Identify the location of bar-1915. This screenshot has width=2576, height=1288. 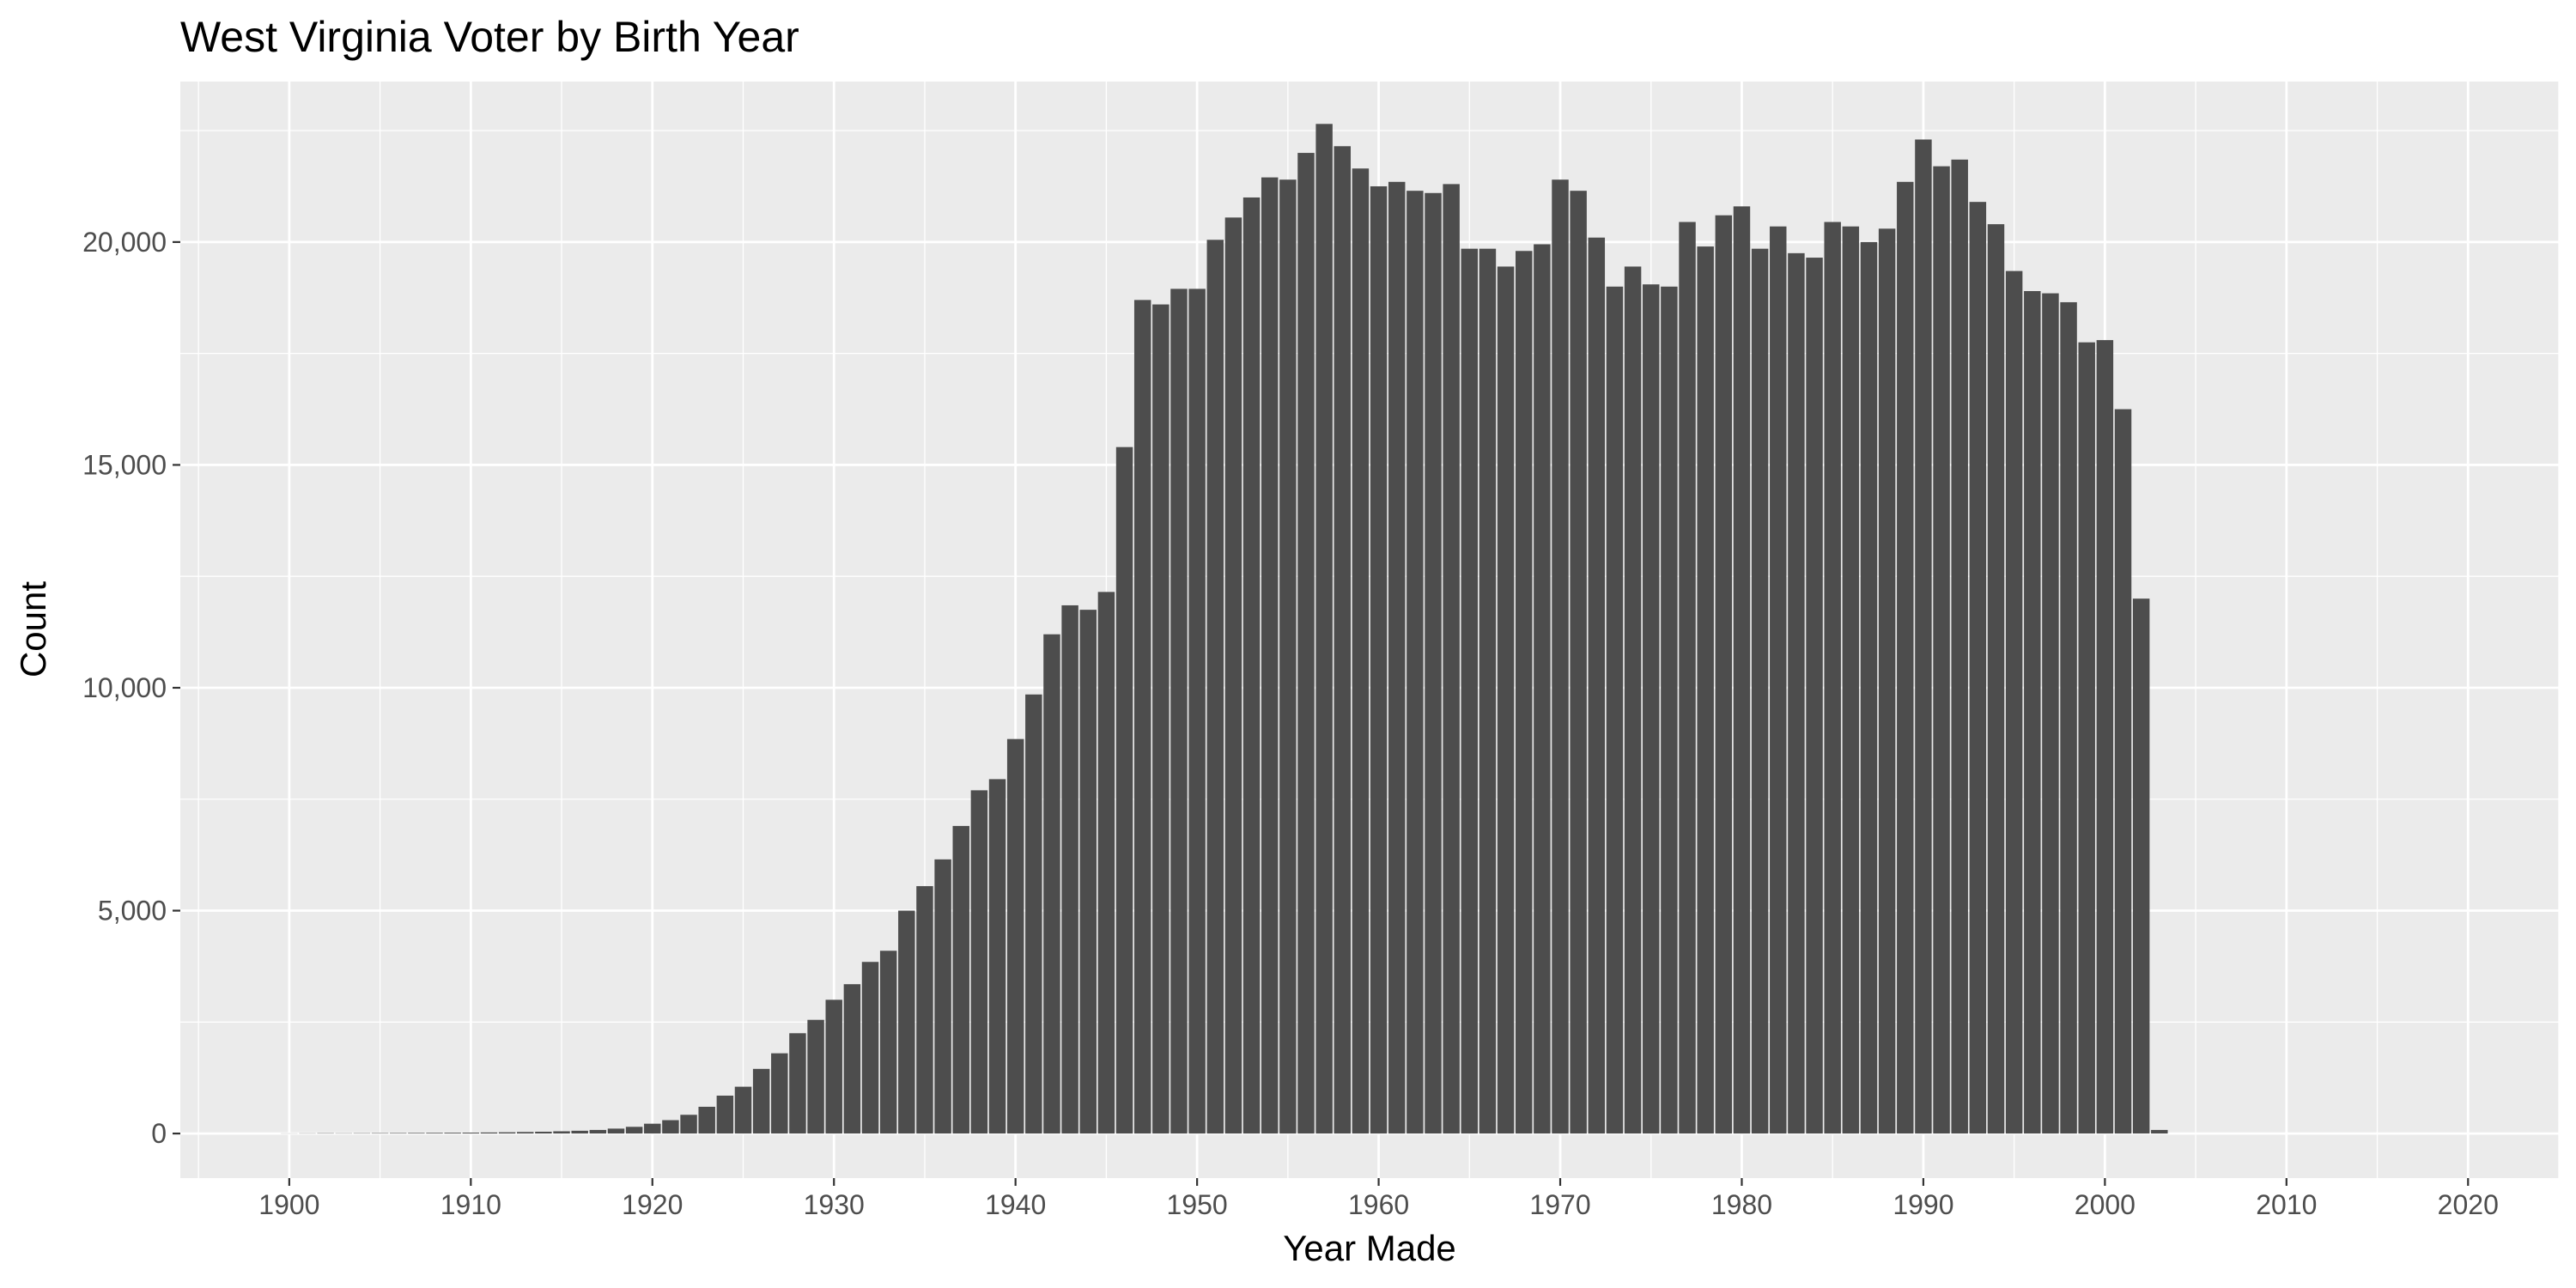
(561, 1133).